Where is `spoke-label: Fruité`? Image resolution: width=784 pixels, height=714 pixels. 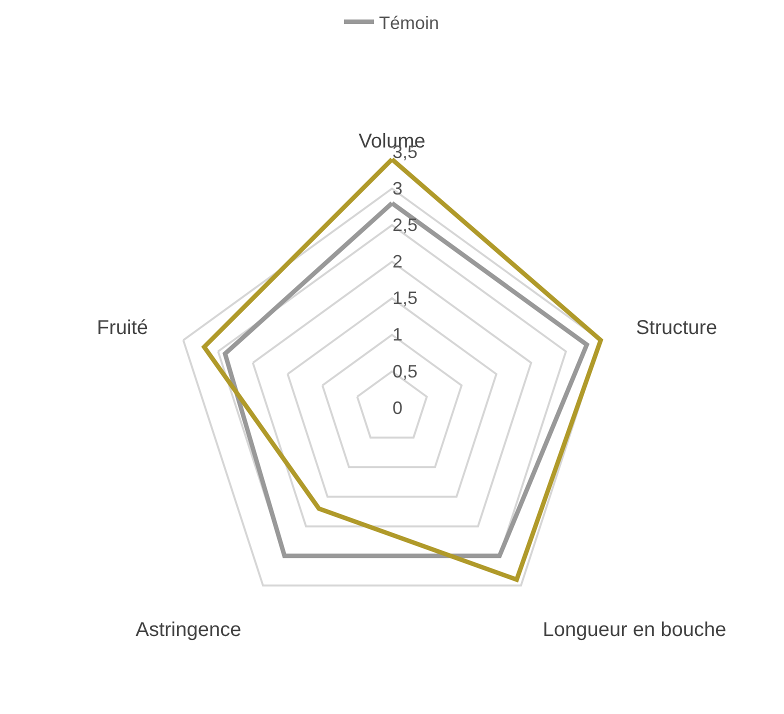
spoke-label: Fruité is located at coordinates (122, 328).